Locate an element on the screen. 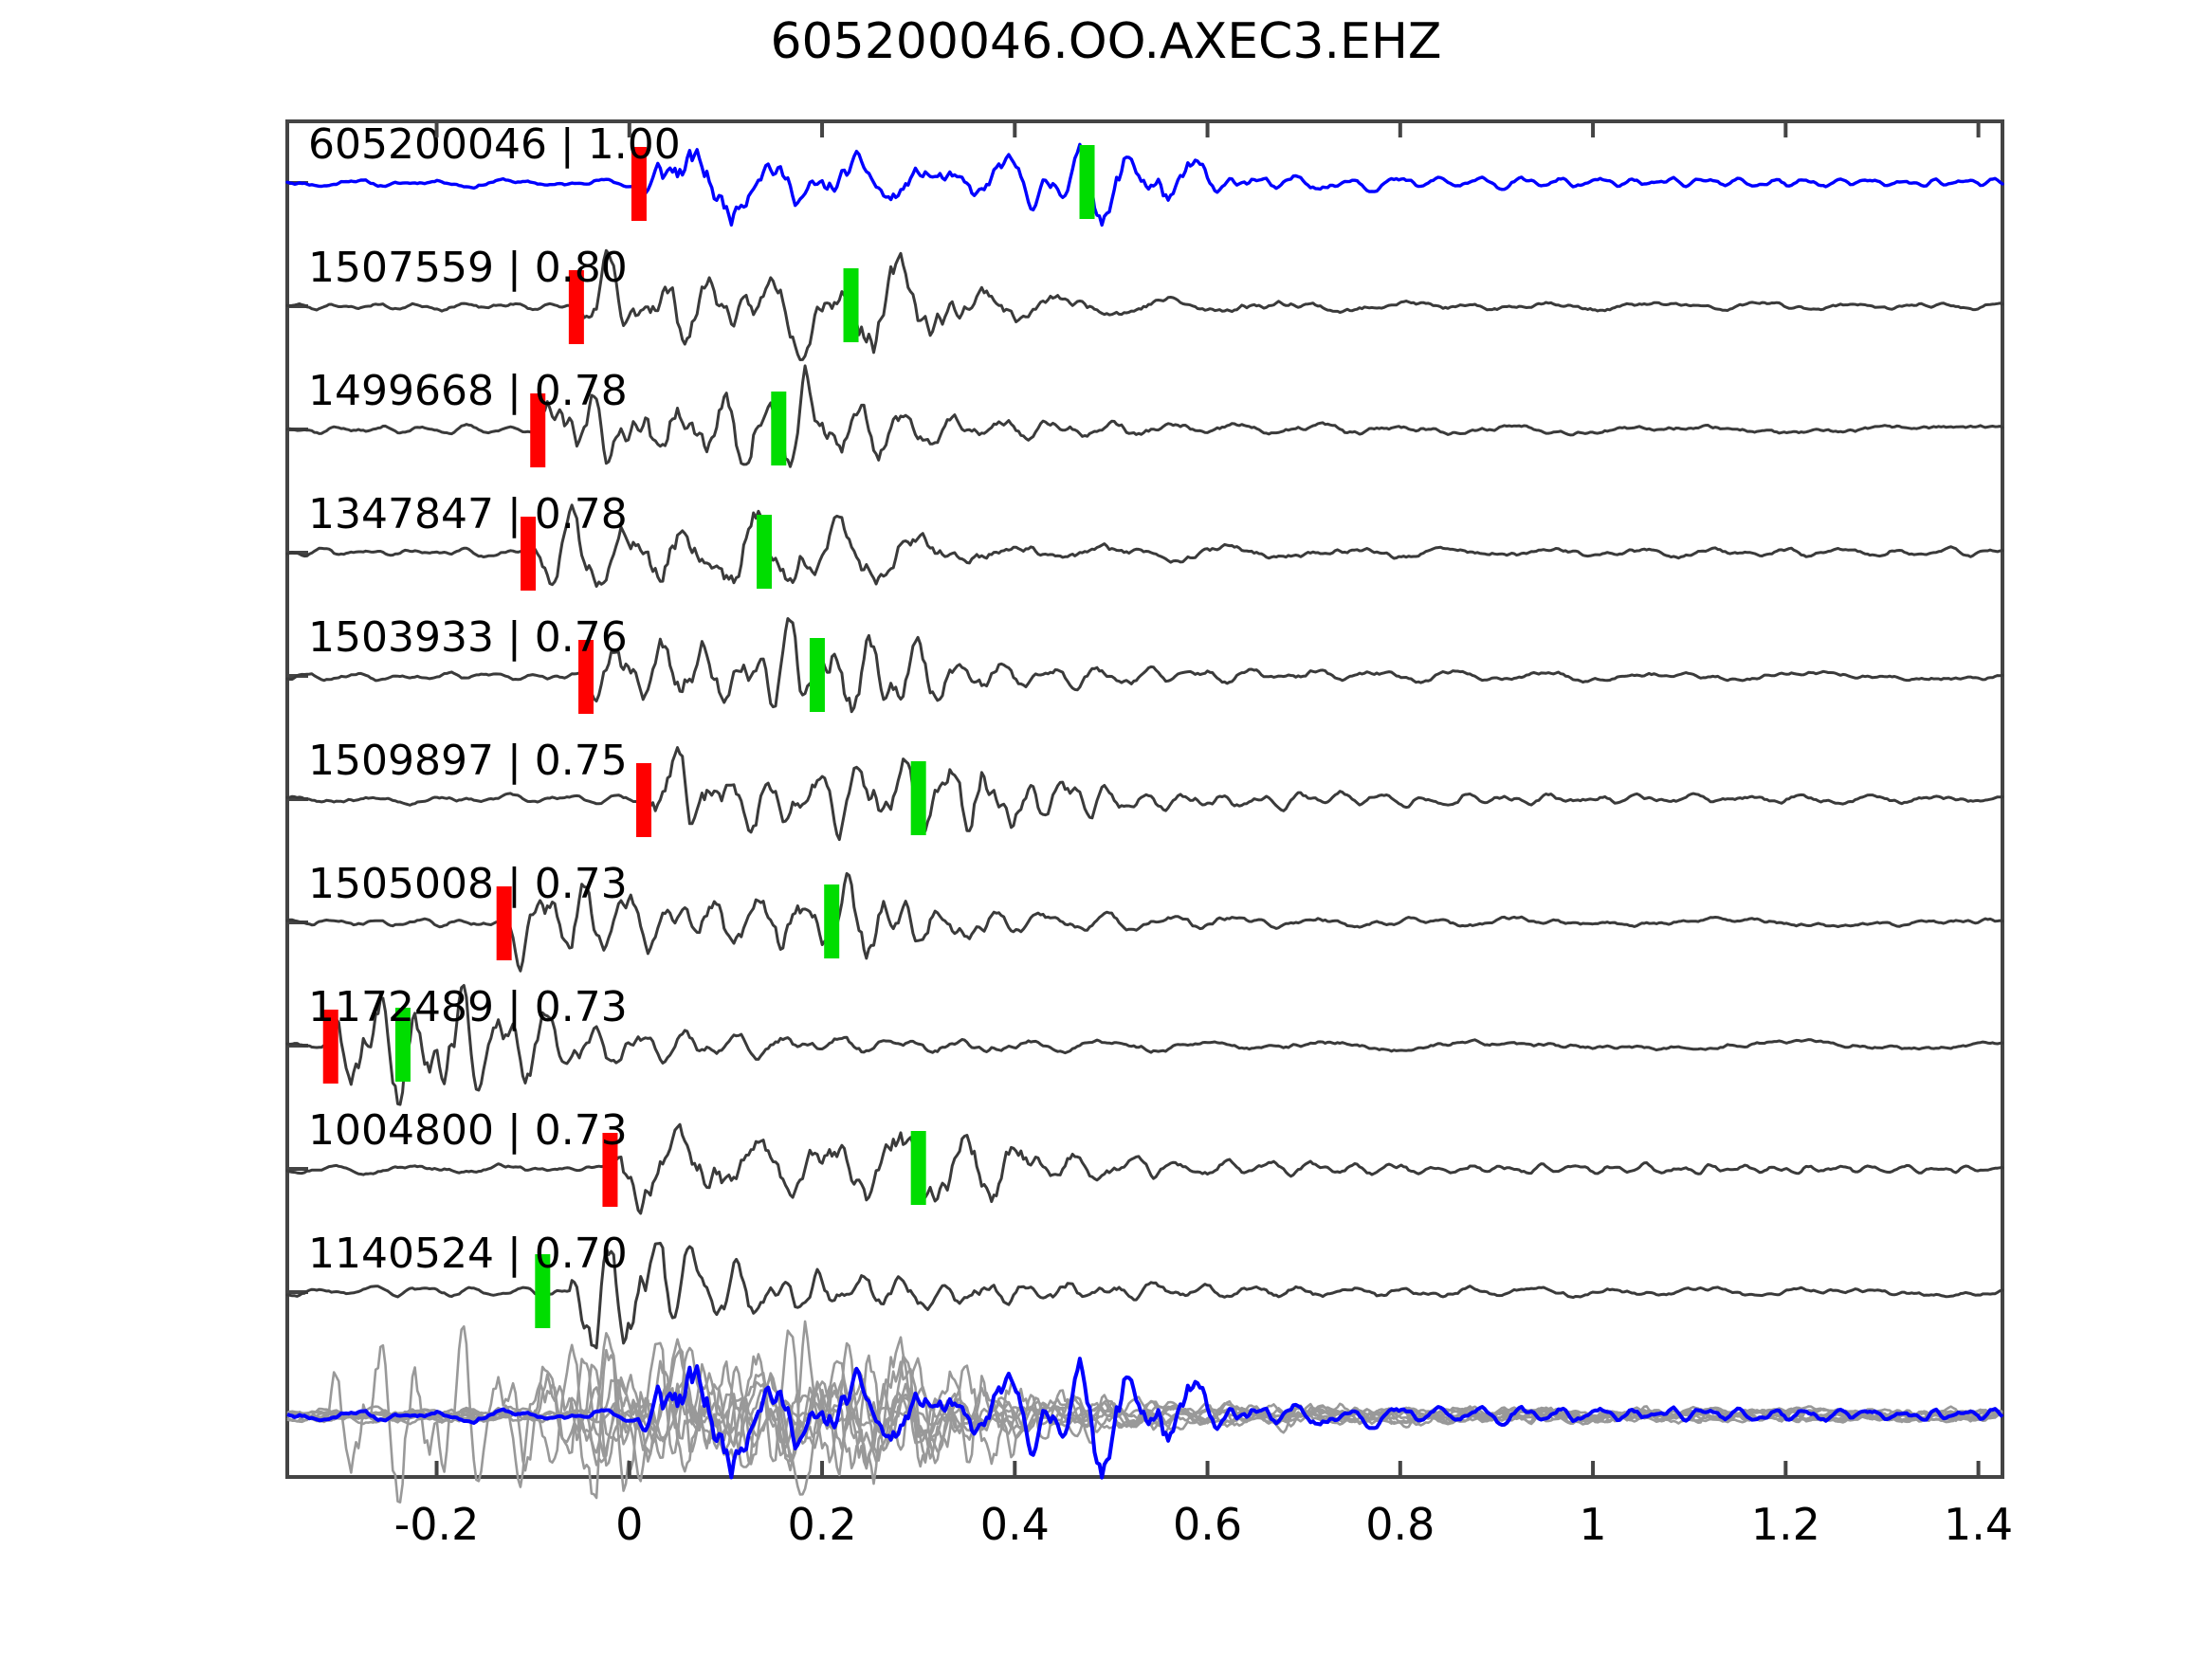 This screenshot has width=2212, height=1659. x-tick-label: -0.2 is located at coordinates (437, 1524).